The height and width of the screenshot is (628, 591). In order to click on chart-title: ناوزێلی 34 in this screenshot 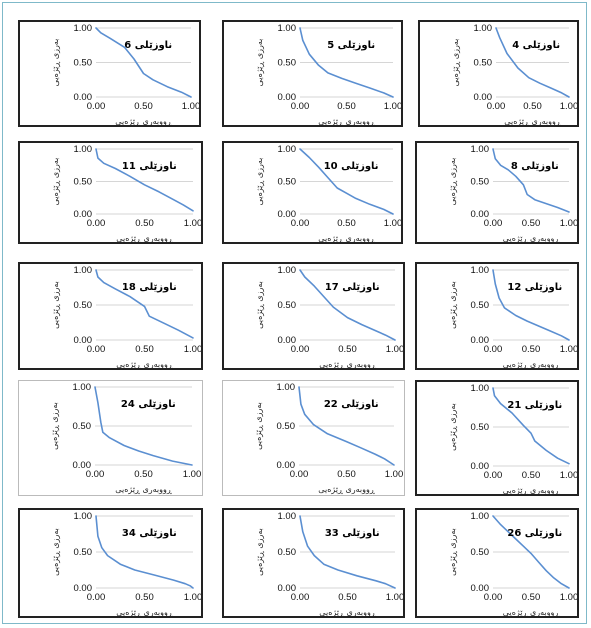, I will do `click(149, 533)`.